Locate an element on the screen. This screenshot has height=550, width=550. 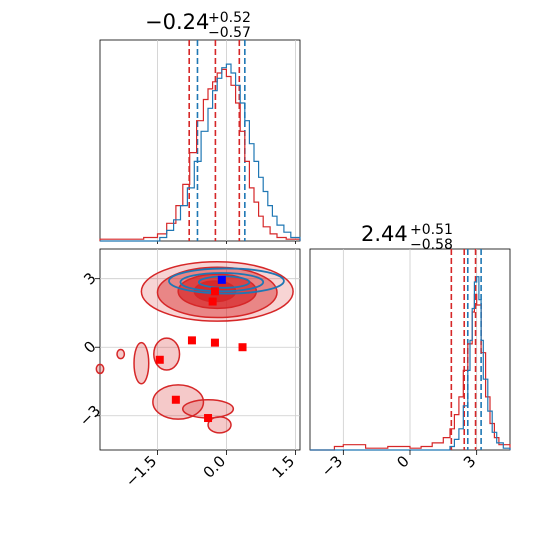
marginal-panel-2-ticks: −3 0 3 is located at coordinates (398, 465).